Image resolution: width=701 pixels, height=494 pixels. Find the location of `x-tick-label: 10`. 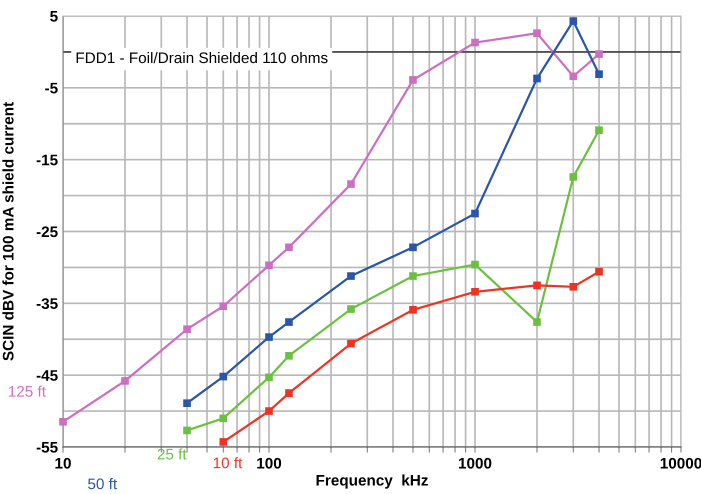

x-tick-label: 10 is located at coordinates (63, 463).